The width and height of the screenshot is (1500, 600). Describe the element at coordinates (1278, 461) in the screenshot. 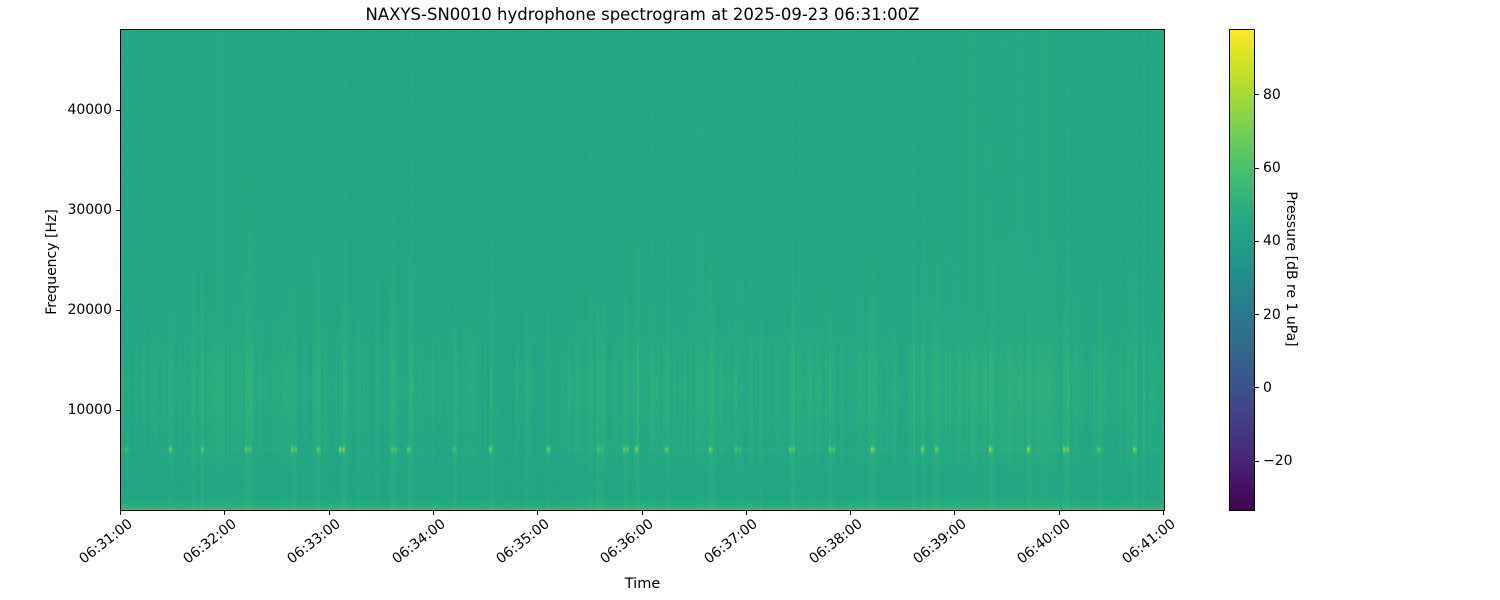

I see `colorbar-tick-label: −20` at that location.